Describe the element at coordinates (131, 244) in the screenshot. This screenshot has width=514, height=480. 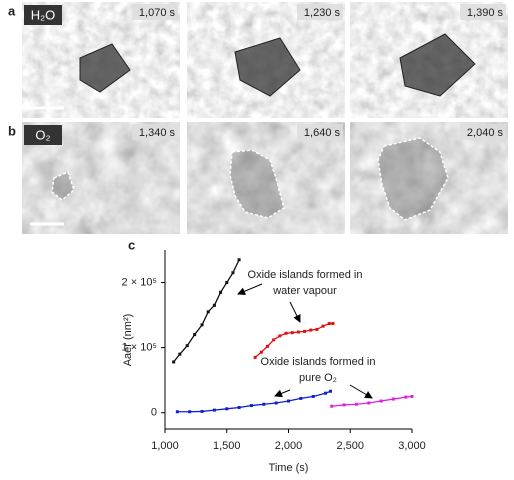
I see `panel-label: c` at that location.